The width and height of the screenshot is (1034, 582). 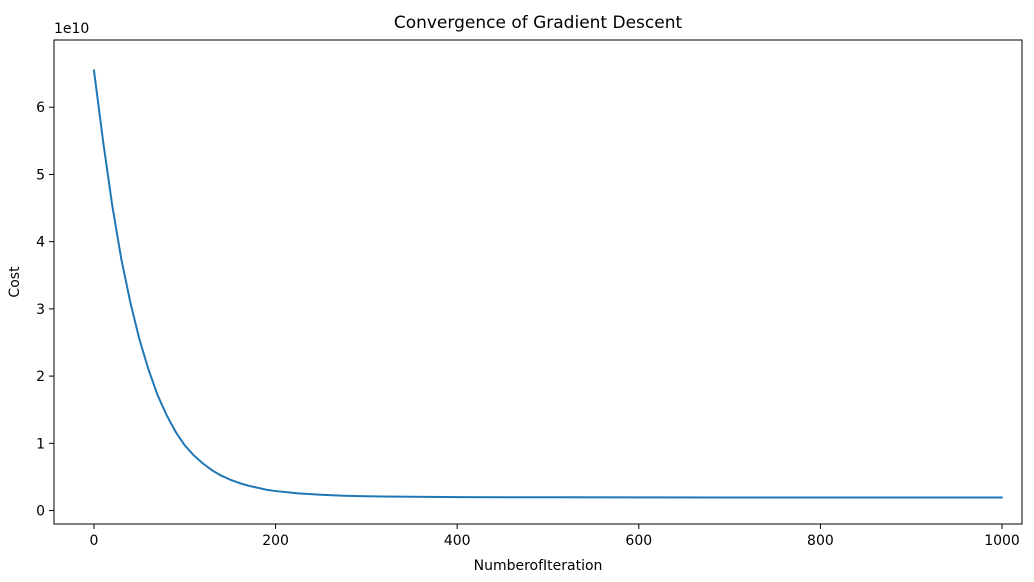 I want to click on y-tick-label: 0, so click(x=40, y=512).